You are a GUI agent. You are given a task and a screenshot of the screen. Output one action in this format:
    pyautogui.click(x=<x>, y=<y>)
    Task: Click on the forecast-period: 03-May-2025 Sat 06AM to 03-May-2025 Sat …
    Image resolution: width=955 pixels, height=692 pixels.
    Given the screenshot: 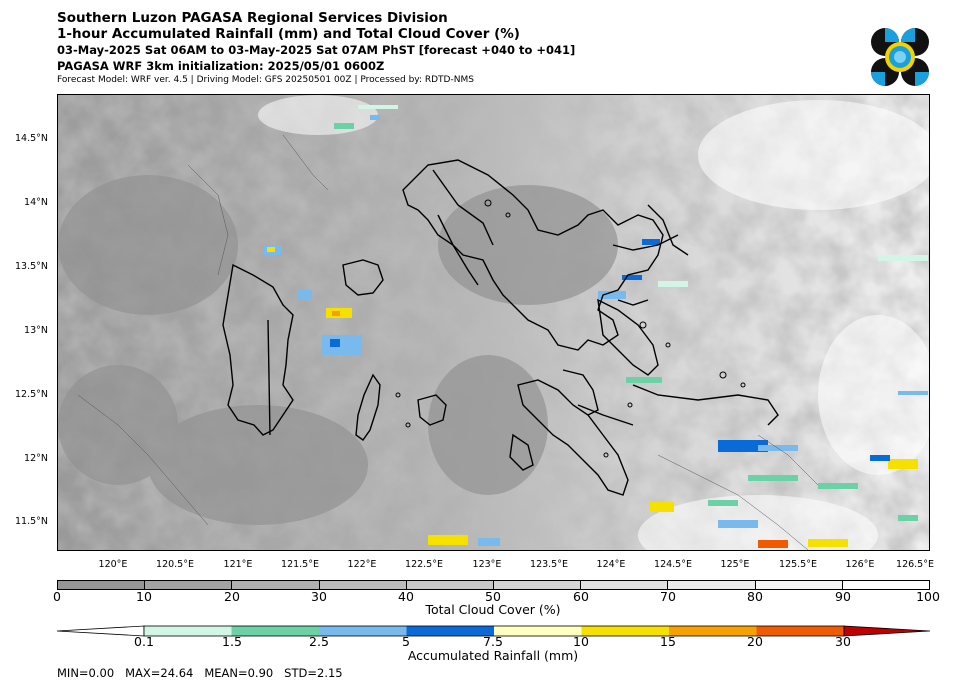 What is the action you would take?
    pyautogui.click(x=316, y=50)
    